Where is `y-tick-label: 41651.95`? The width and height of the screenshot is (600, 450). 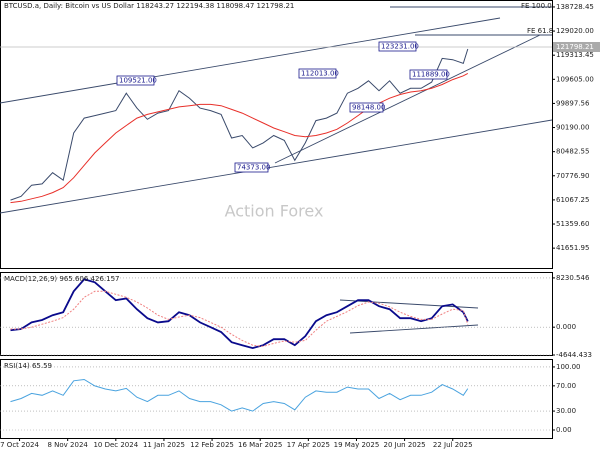 y-tick-label: 41651.95 is located at coordinates (572, 248).